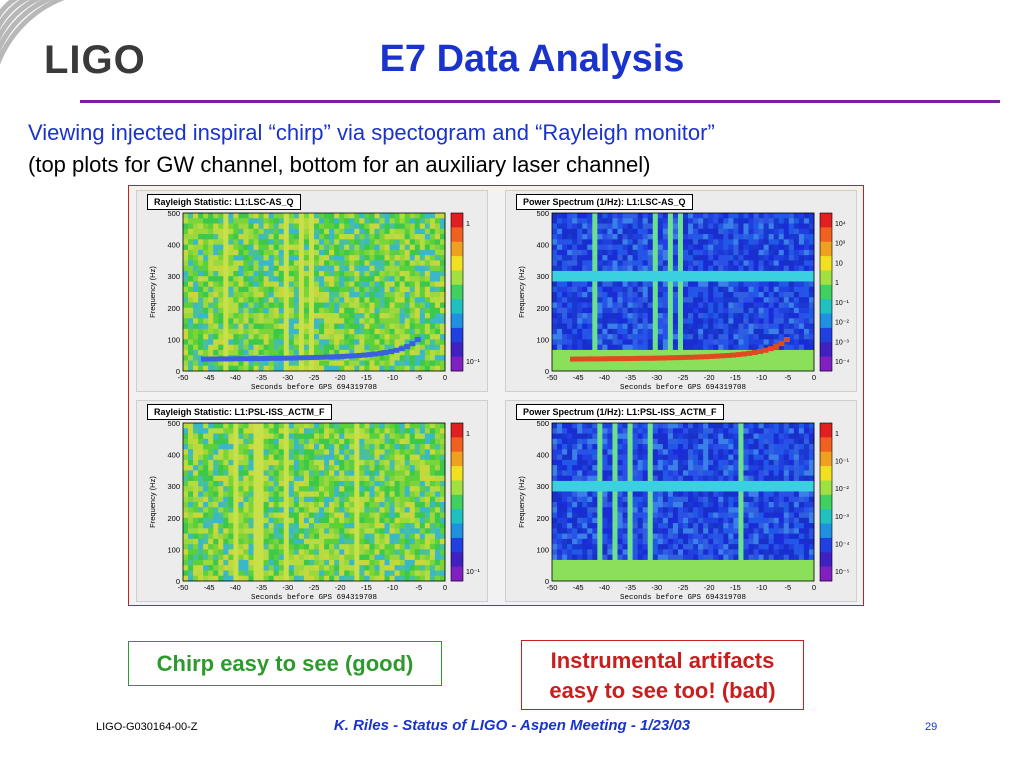 Image resolution: width=1024 pixels, height=768 pixels. I want to click on title-divider, so click(540, 101).